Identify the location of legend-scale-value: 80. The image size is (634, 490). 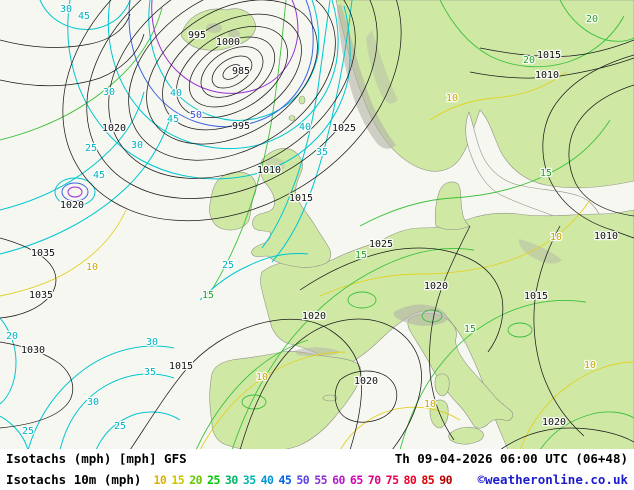
(410, 480).